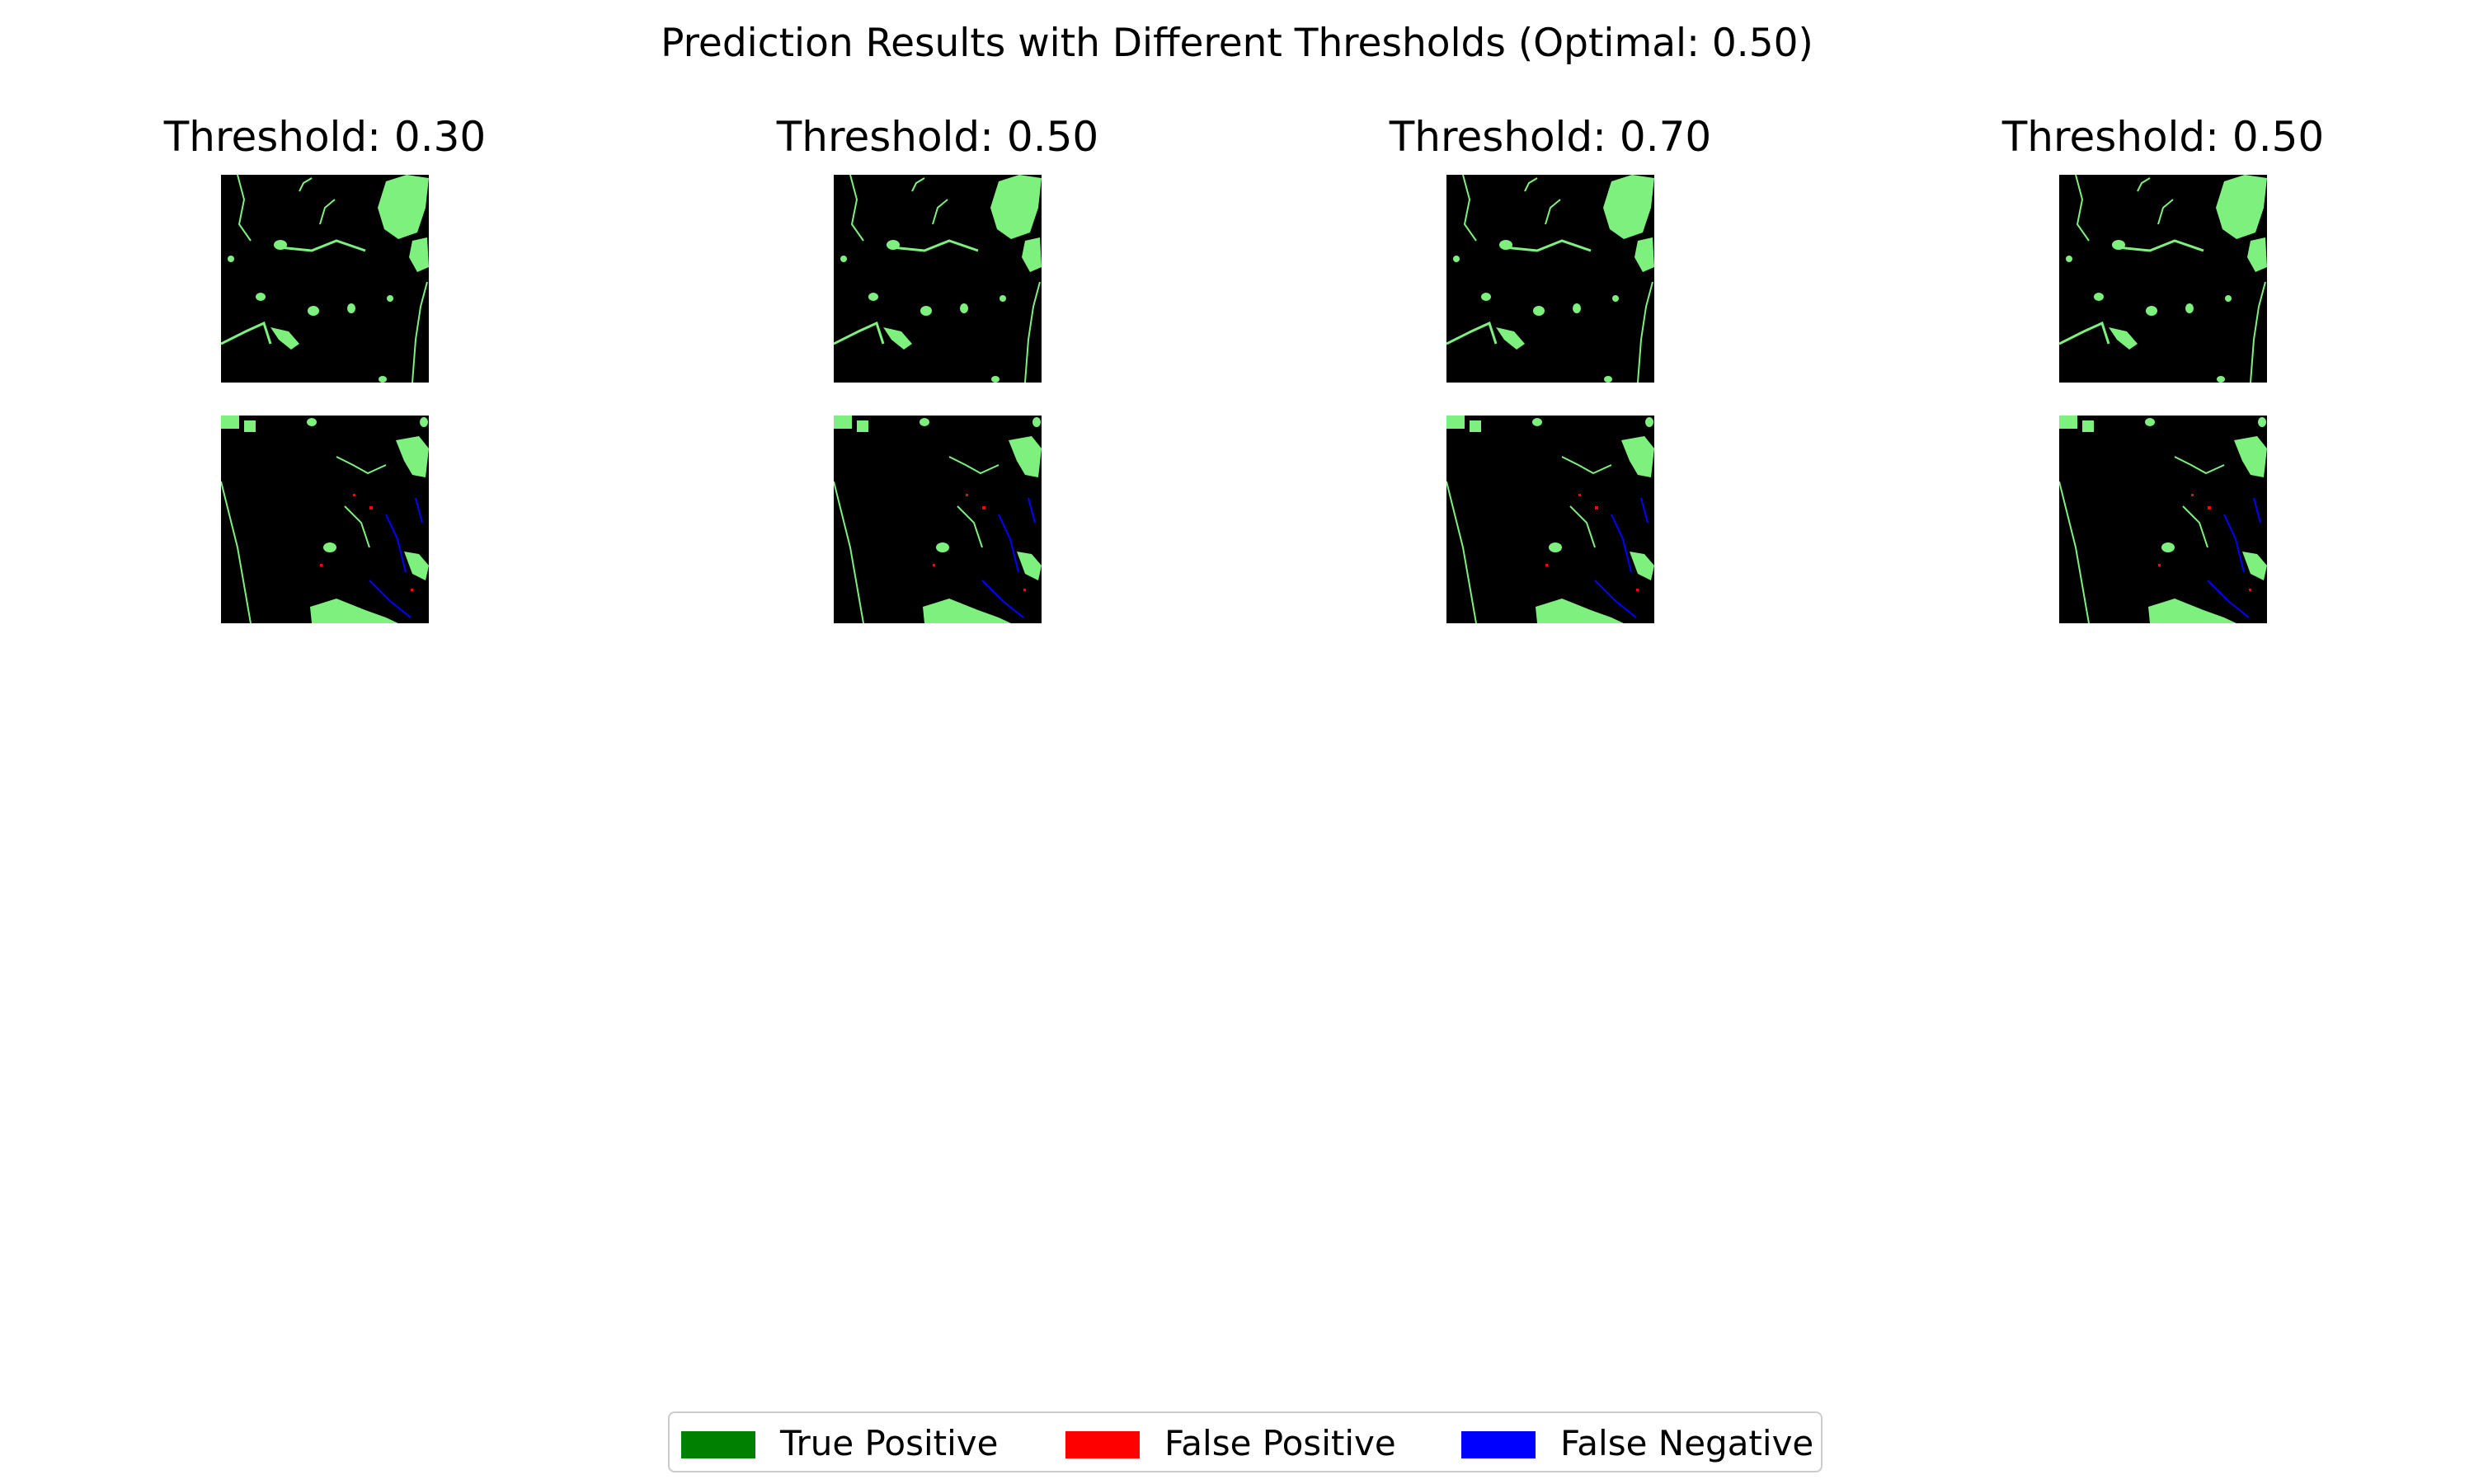  I want to click on prediction-panel-row1-col2, so click(938, 279).